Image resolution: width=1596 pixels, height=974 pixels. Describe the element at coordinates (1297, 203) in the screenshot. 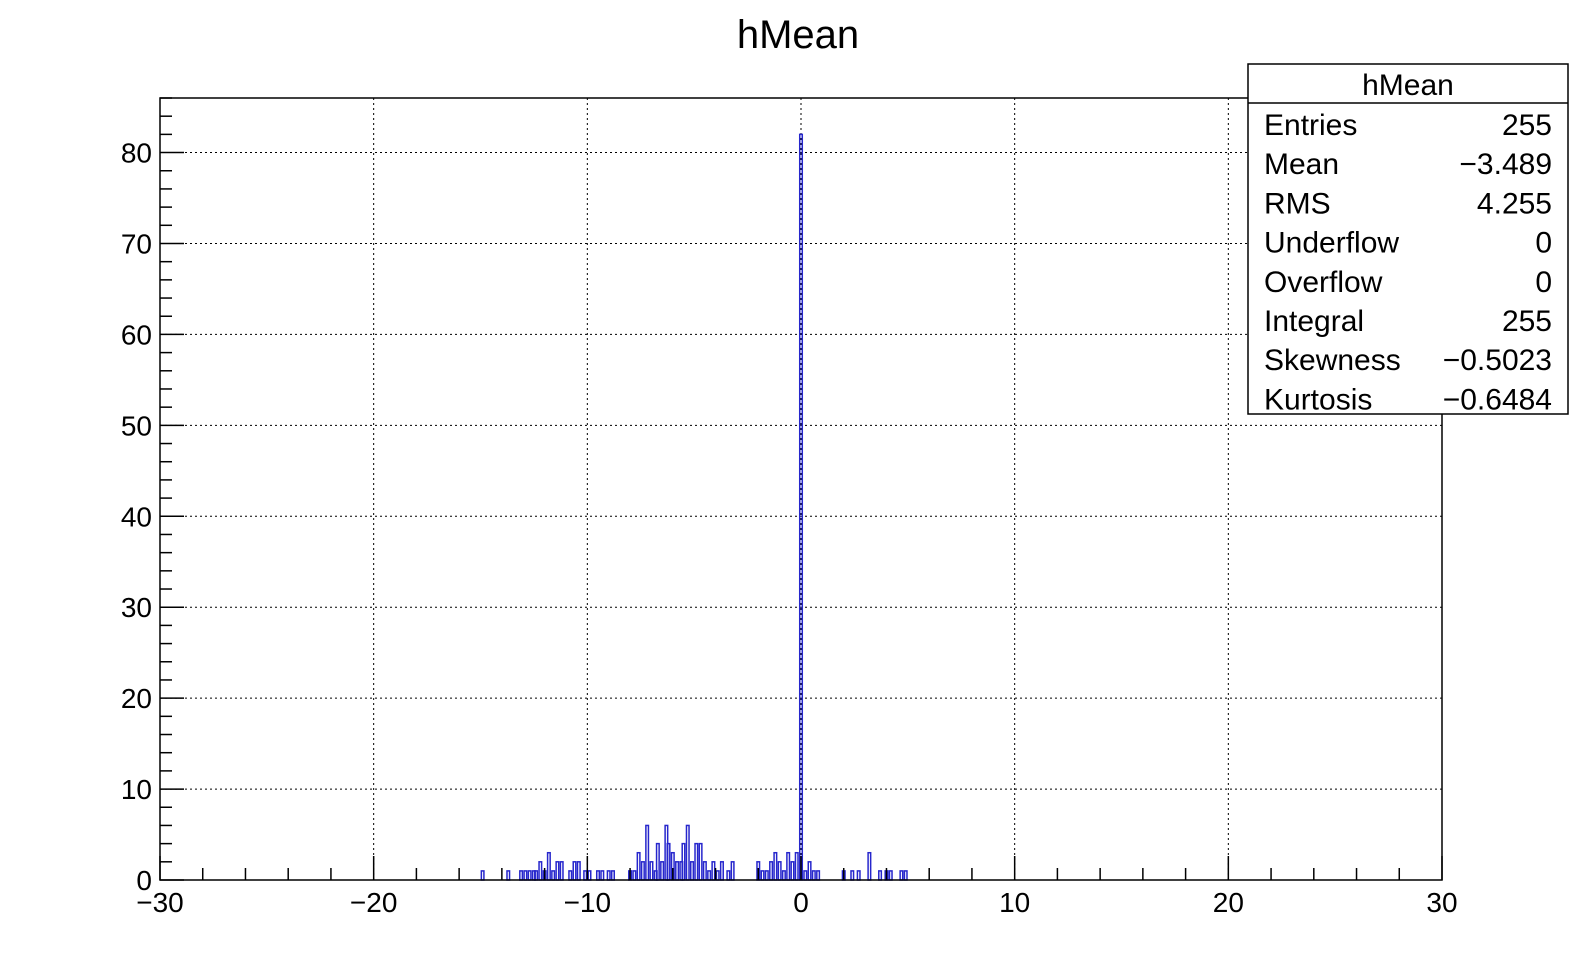

I see `stats-label: RMS` at that location.